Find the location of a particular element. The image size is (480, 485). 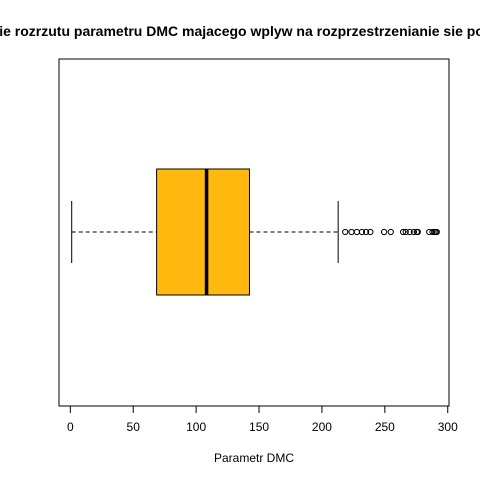

x-axis-label: Parametr DMC is located at coordinates (254, 458).